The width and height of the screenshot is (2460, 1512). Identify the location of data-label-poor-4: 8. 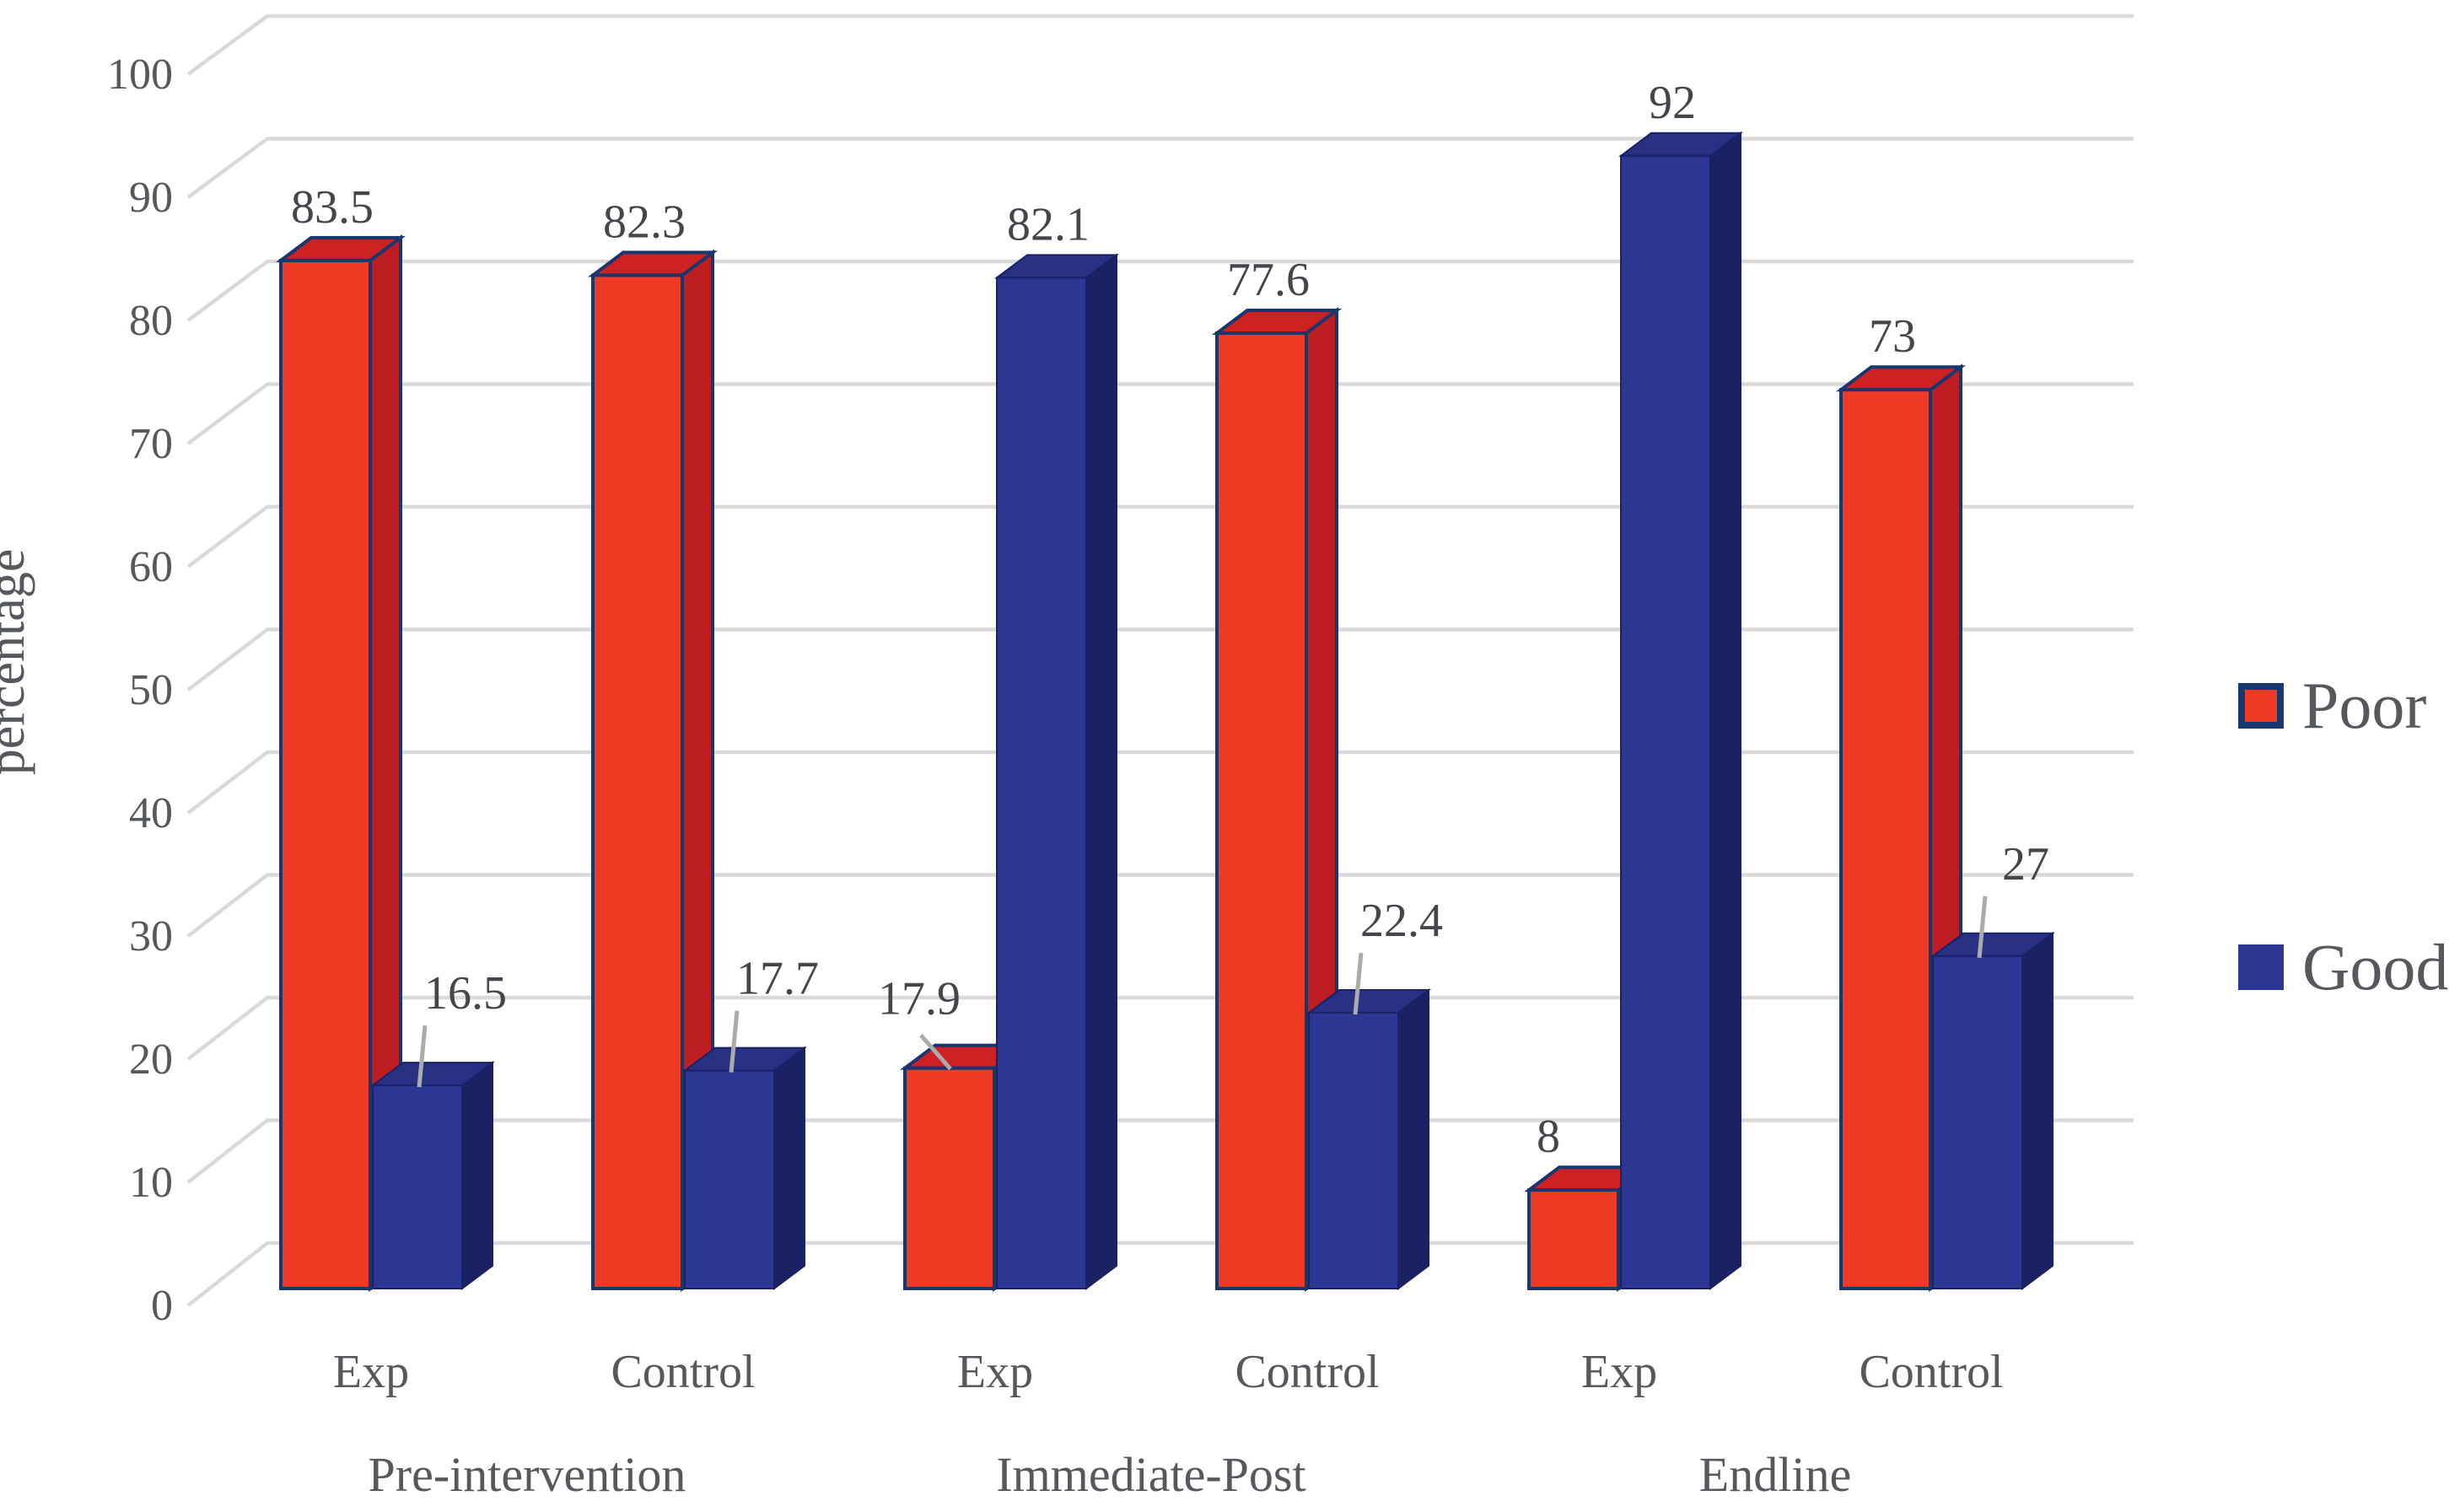
(1548, 1137).